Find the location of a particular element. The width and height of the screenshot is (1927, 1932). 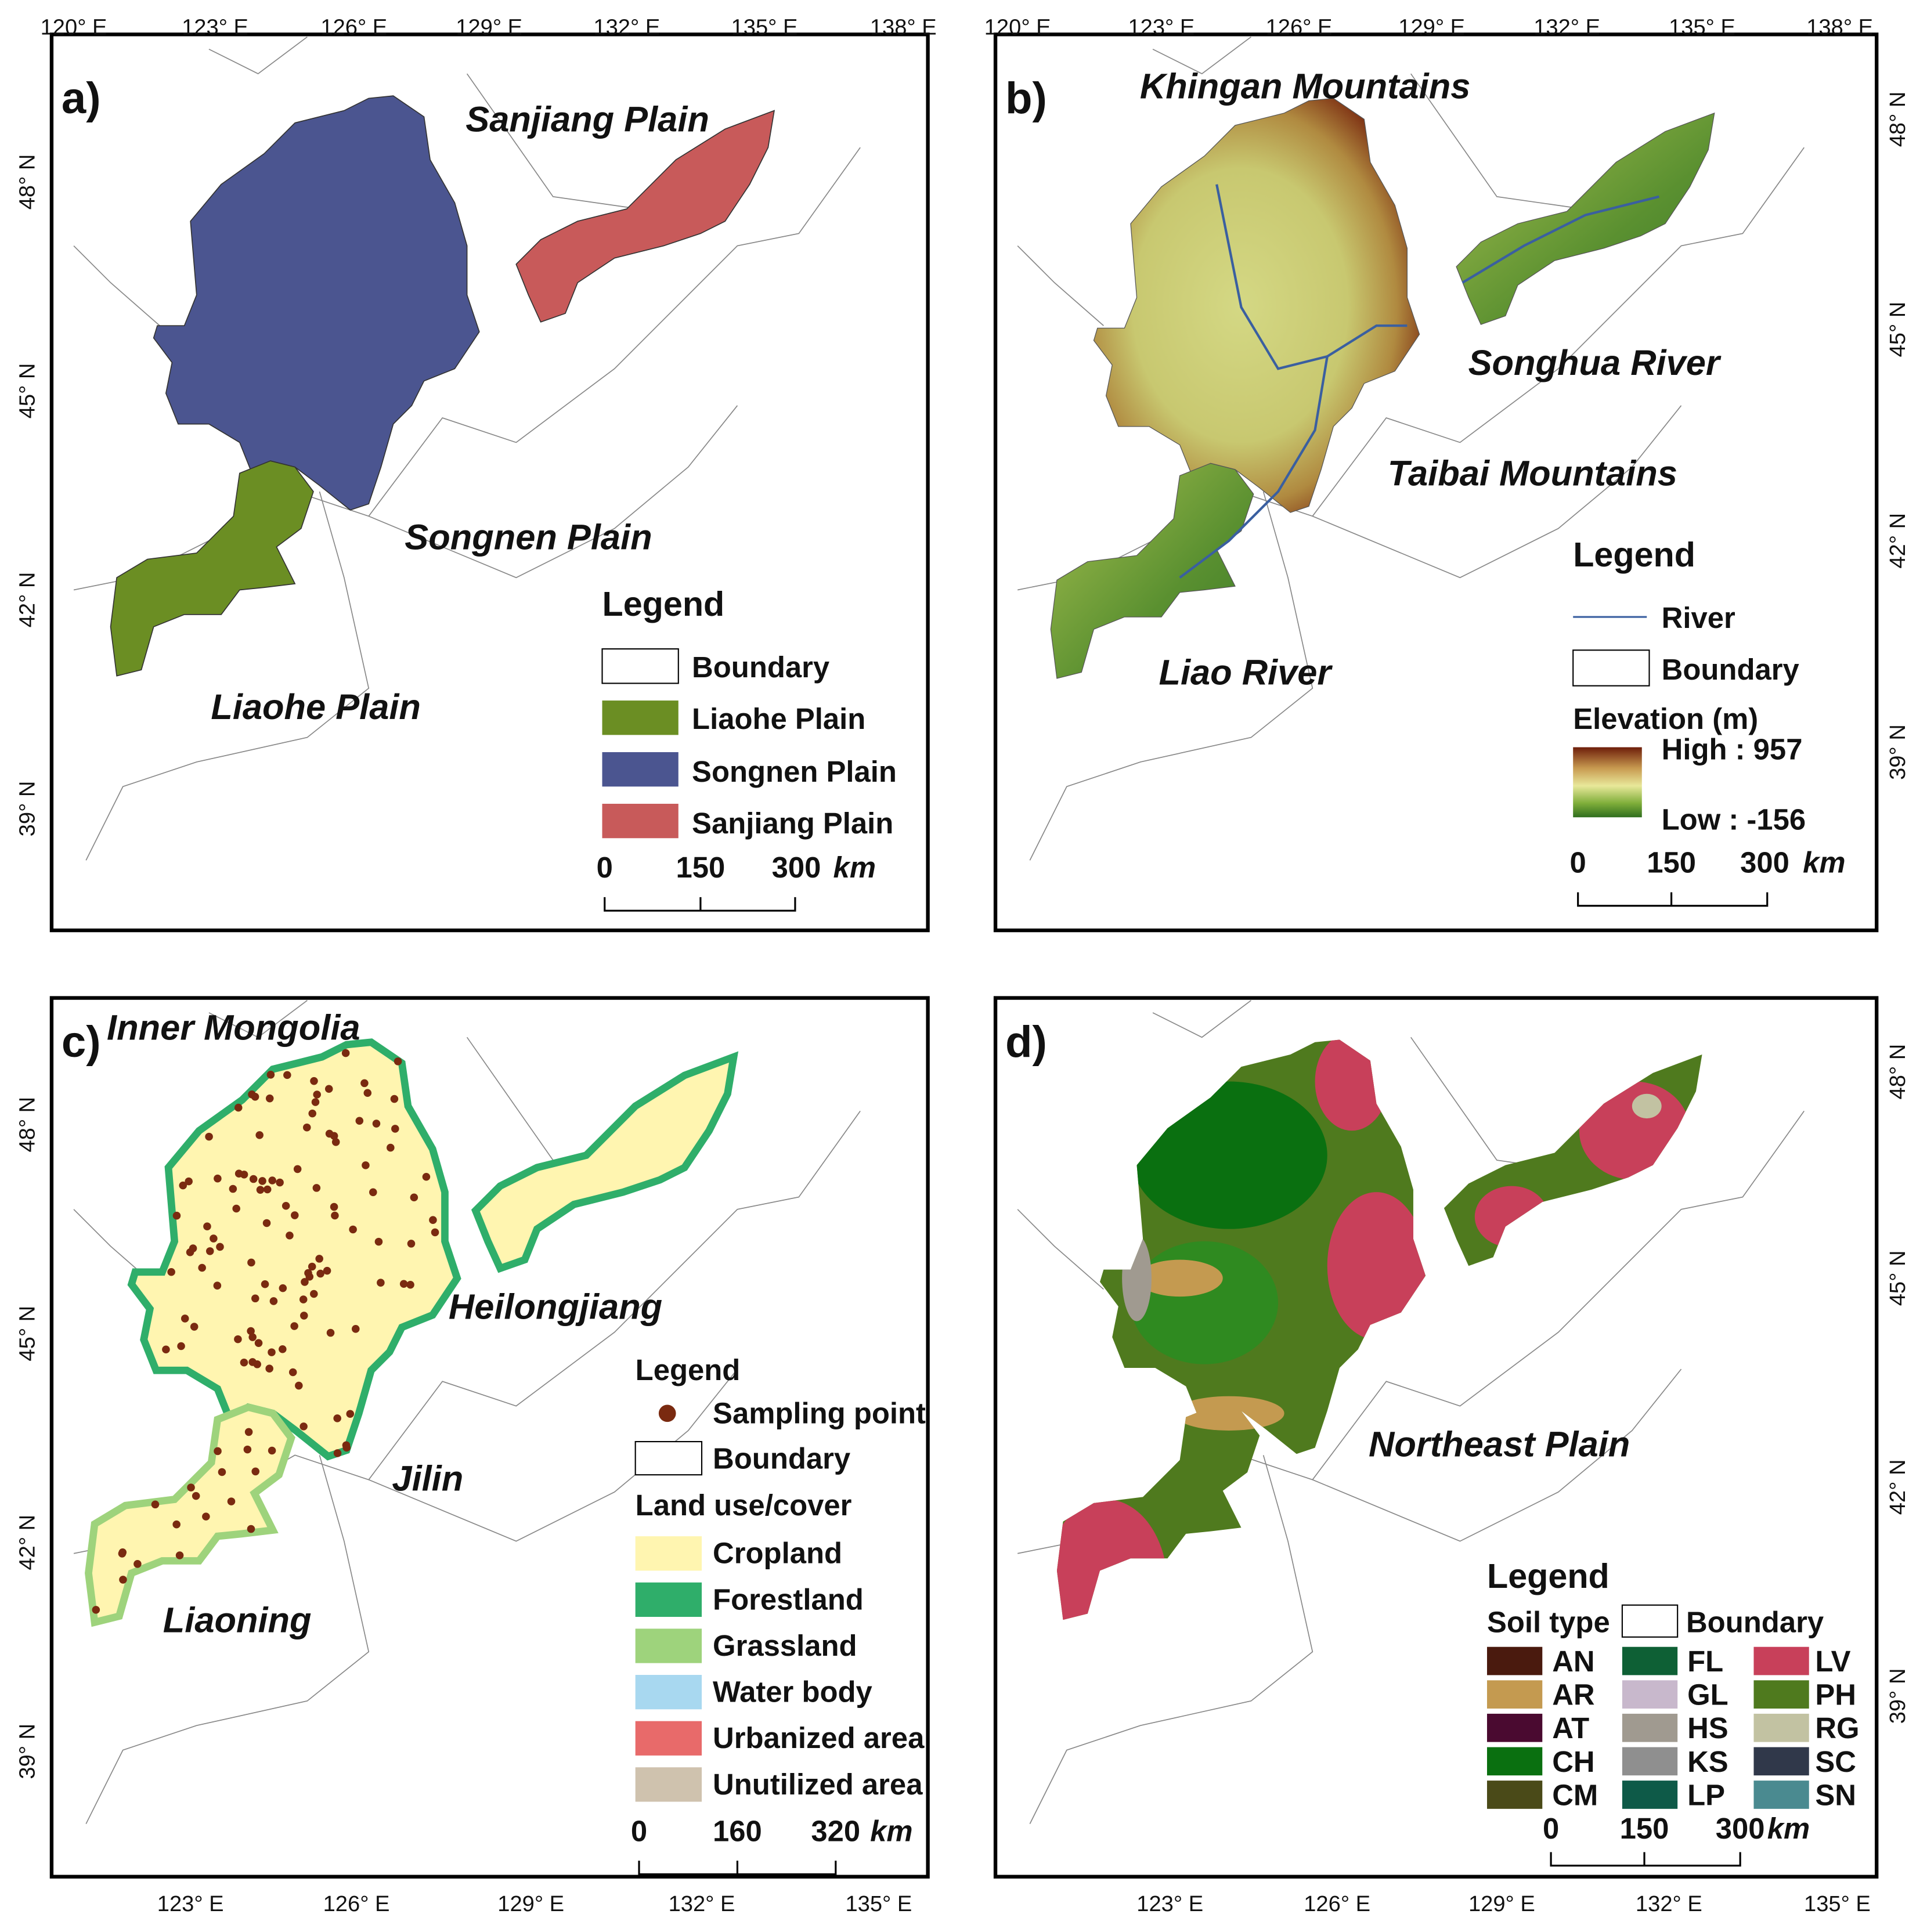

panel-label: a) is located at coordinates (81, 98).